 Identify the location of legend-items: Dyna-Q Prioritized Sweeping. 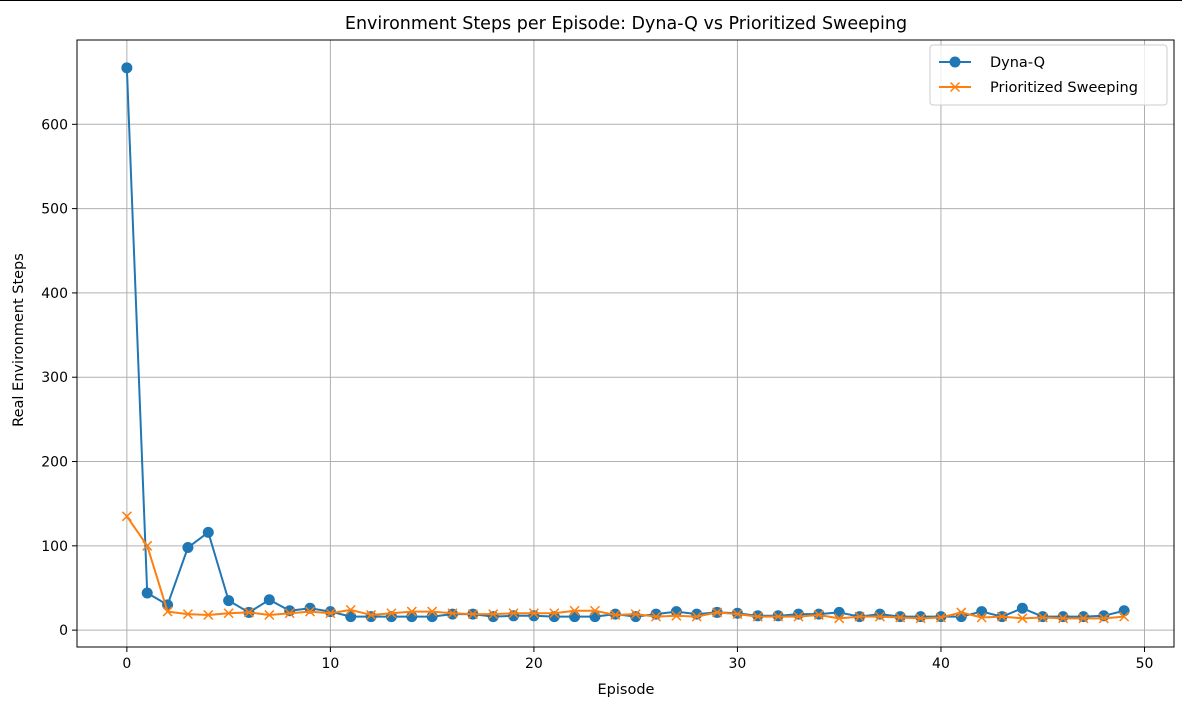
(1038, 75).